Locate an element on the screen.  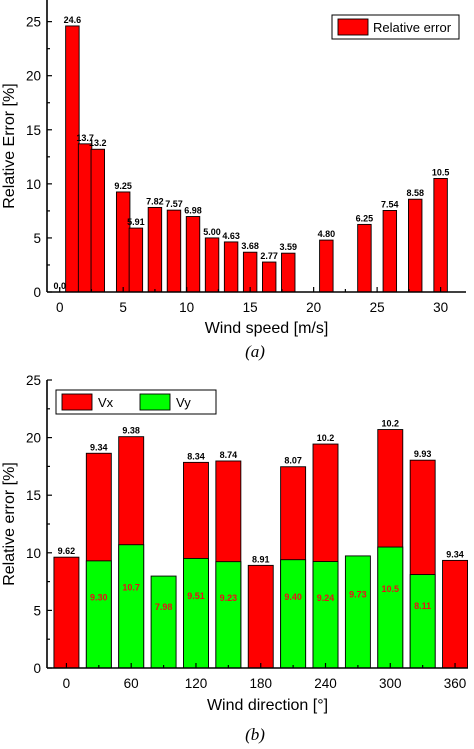
data-label: 24.6 is located at coordinates (73, 20).